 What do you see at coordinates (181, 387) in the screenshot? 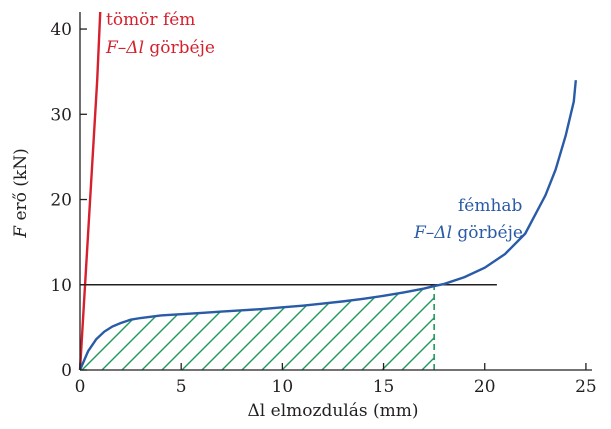
I see `x-tick-label: 5` at bounding box center [181, 387].